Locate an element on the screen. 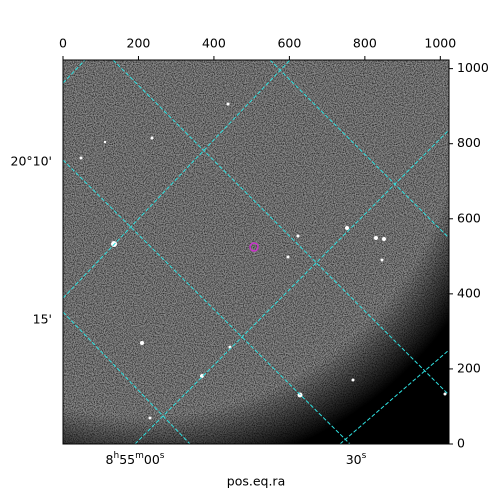 The image size is (500, 504). ra-tick-label: 8h55m00s is located at coordinates (135, 459).